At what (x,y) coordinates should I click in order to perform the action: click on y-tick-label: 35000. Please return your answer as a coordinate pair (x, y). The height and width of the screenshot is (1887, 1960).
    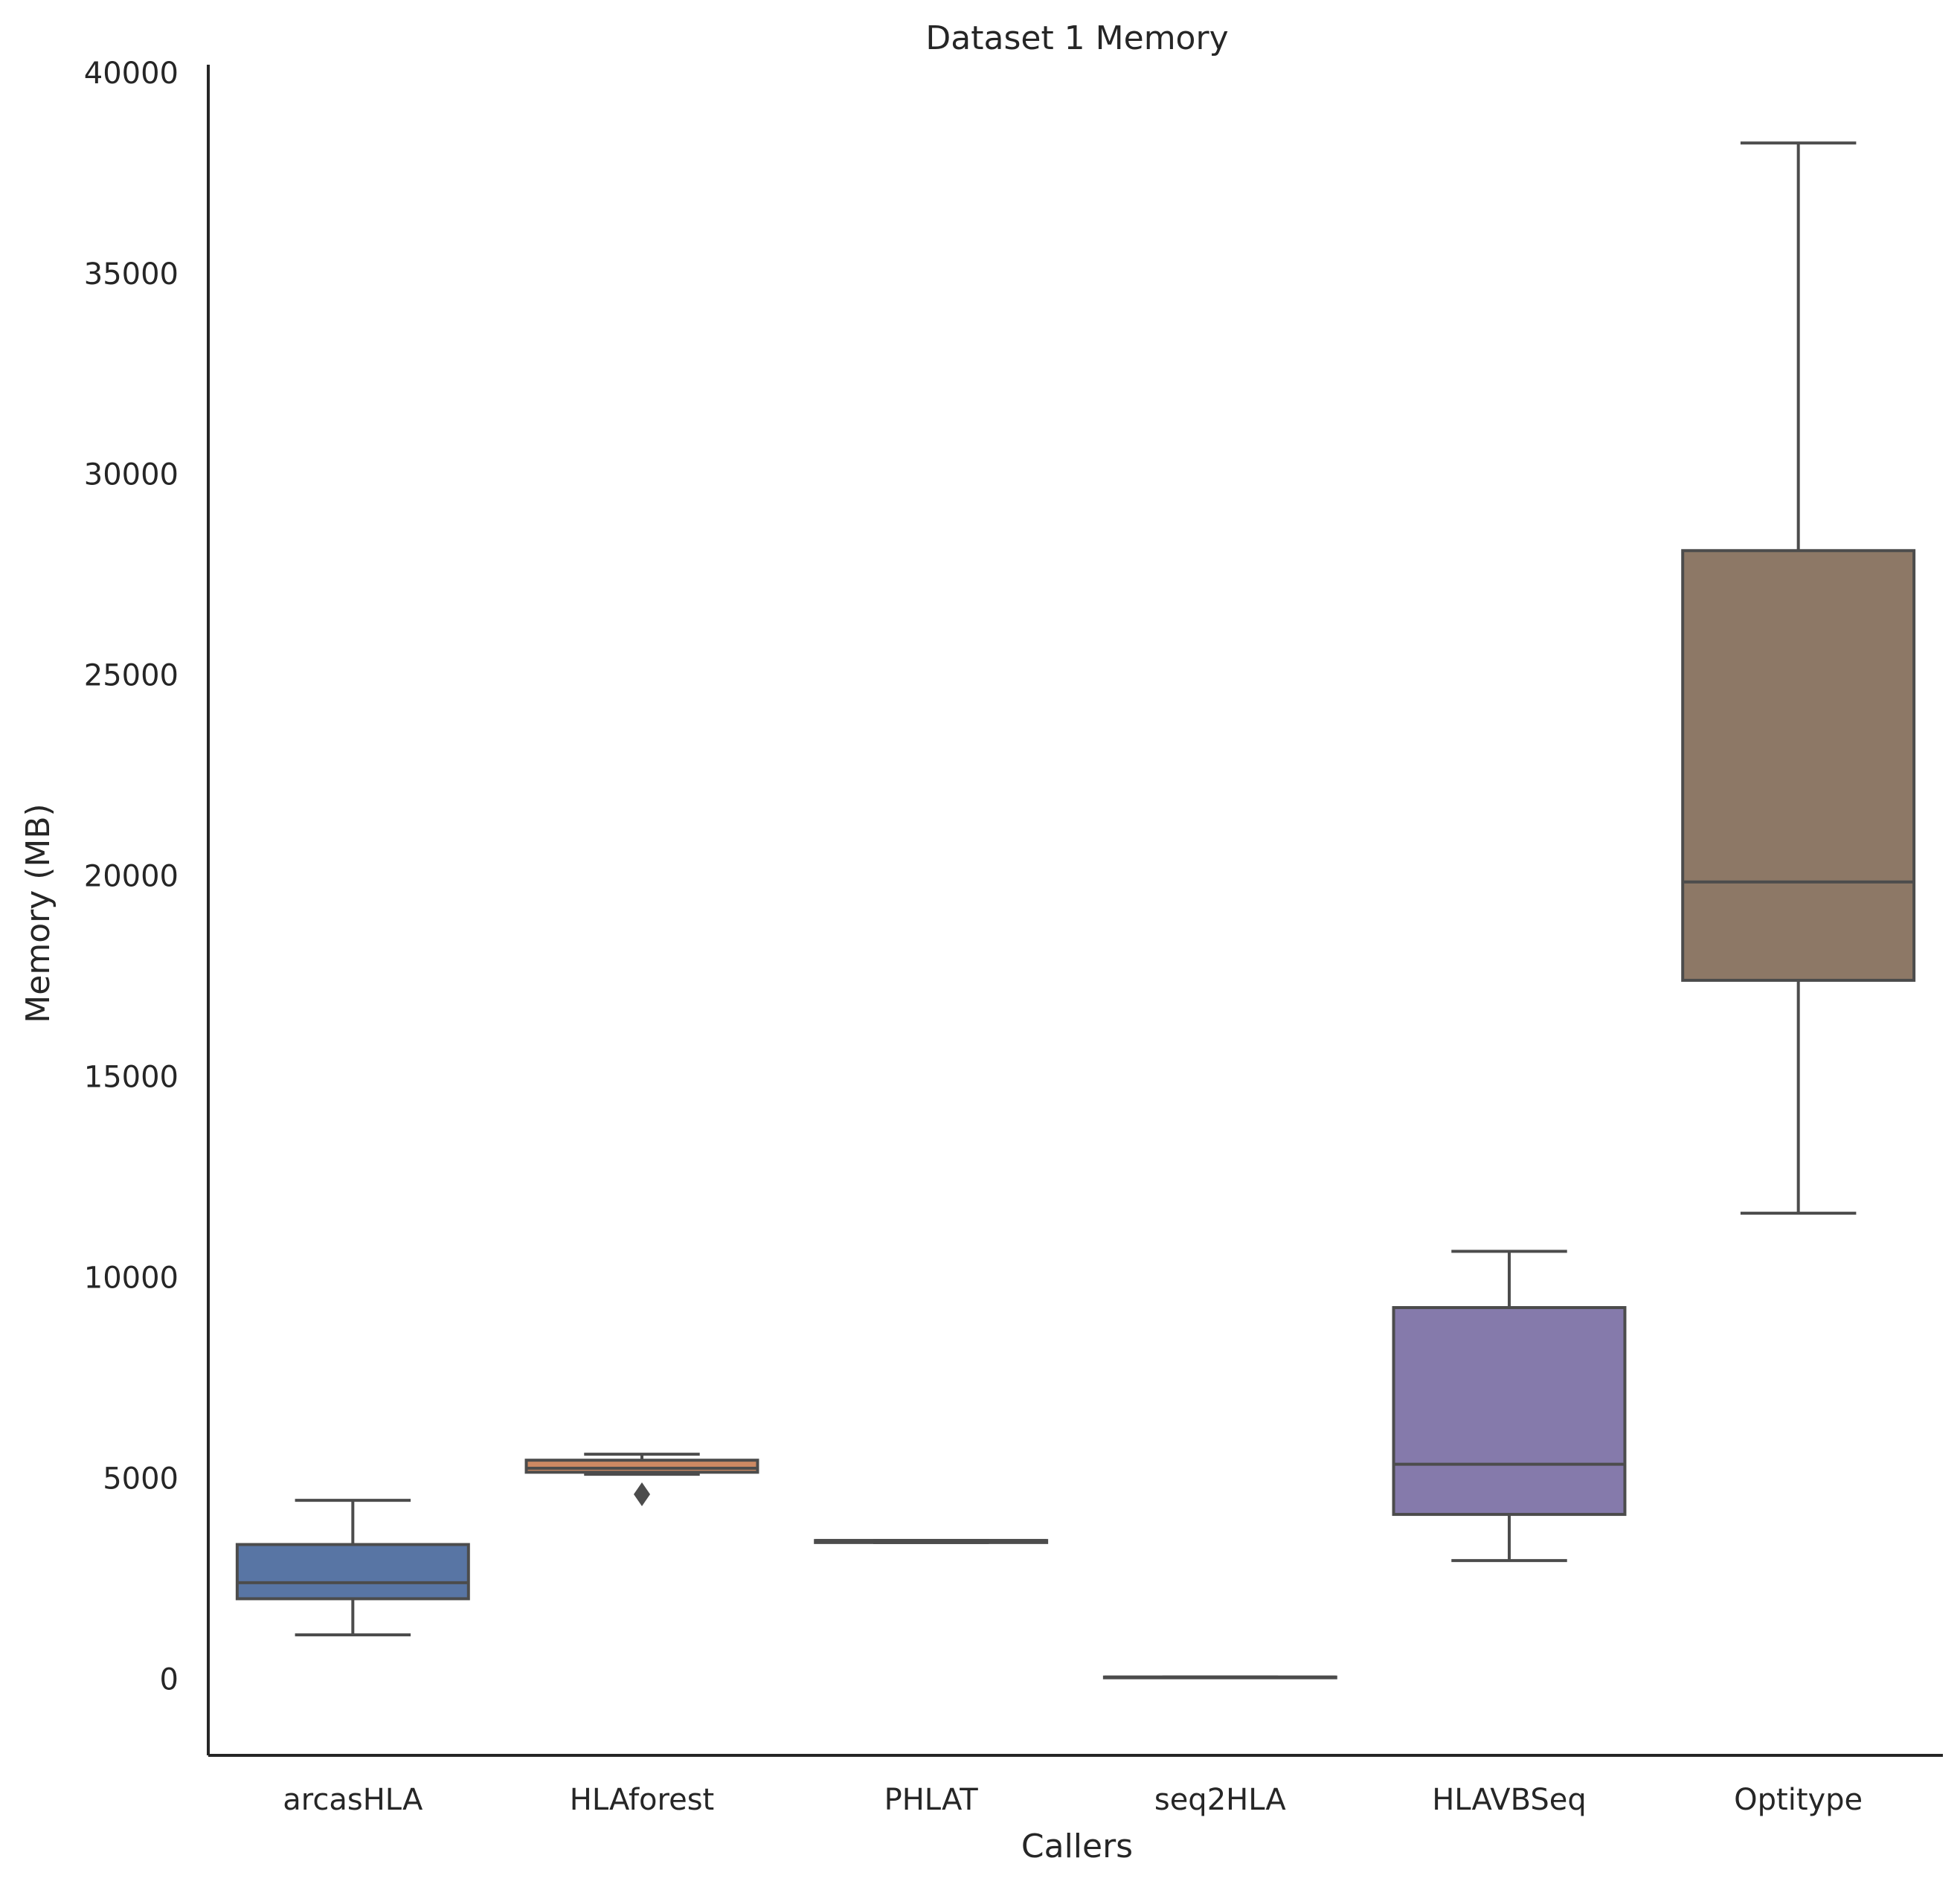
    Looking at the image, I should click on (131, 274).